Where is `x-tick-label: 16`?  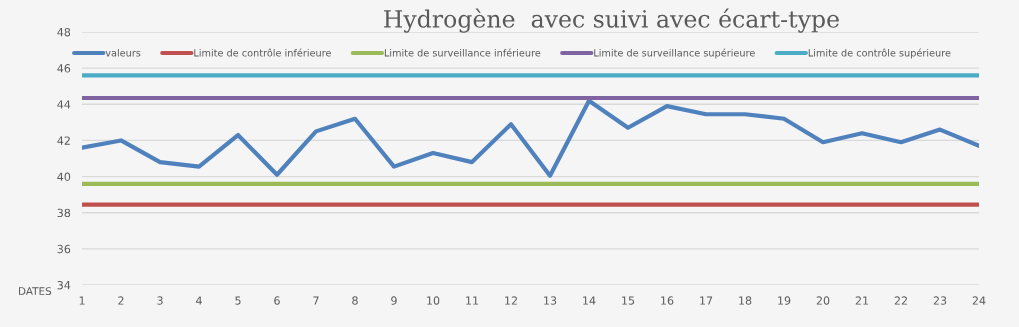
x-tick-label: 16 is located at coordinates (667, 300).